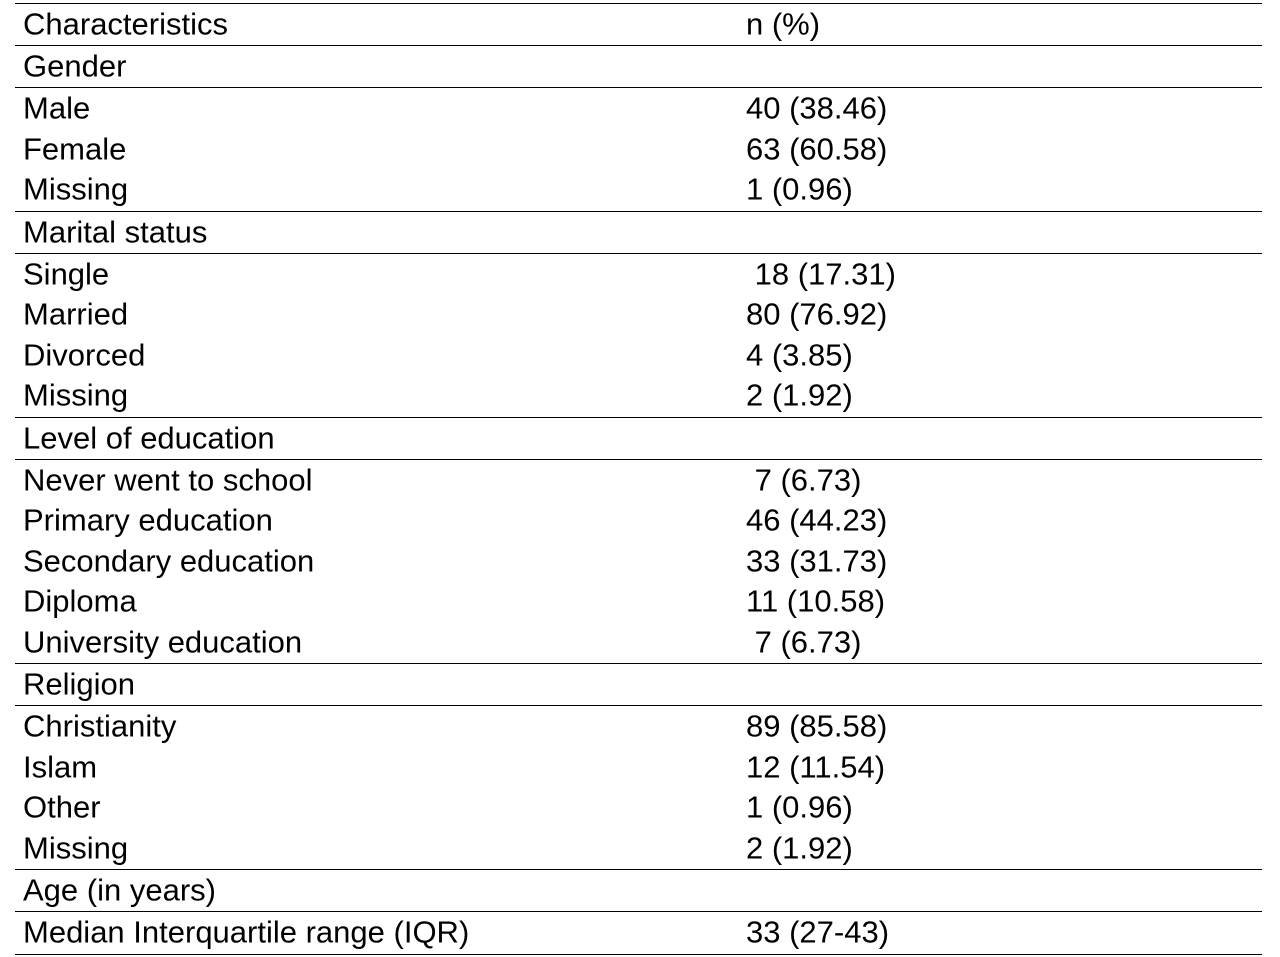  I want to click on row-label: Divorced, so click(84, 355).